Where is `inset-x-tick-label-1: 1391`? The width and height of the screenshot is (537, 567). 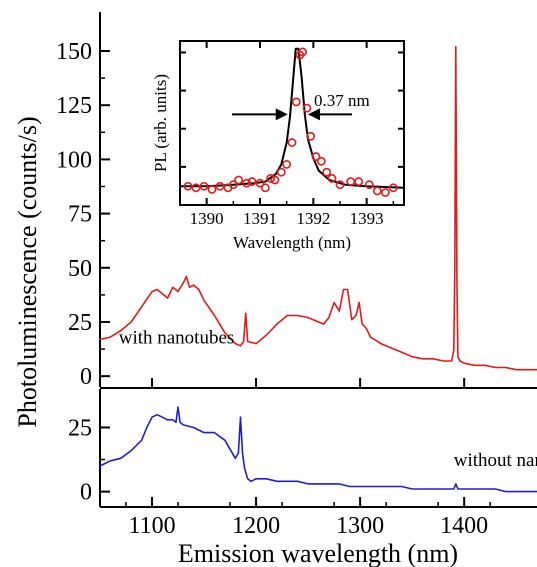
inset-x-tick-label-1: 1391 is located at coordinates (260, 218).